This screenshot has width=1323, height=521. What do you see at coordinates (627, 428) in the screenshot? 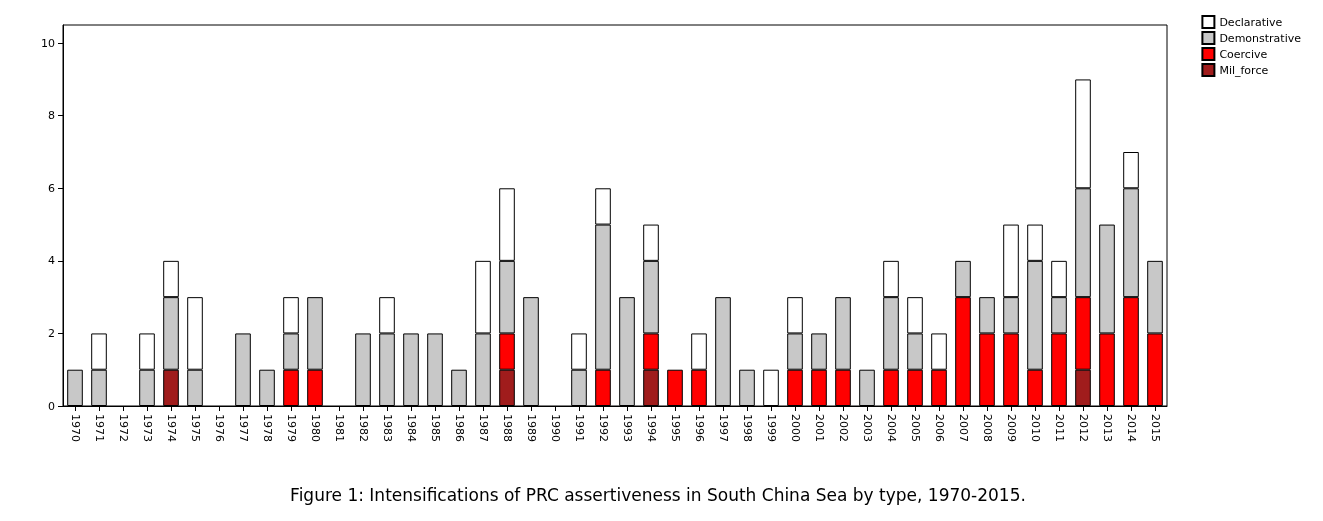
I see `x-tick-label: 1993` at bounding box center [627, 428].